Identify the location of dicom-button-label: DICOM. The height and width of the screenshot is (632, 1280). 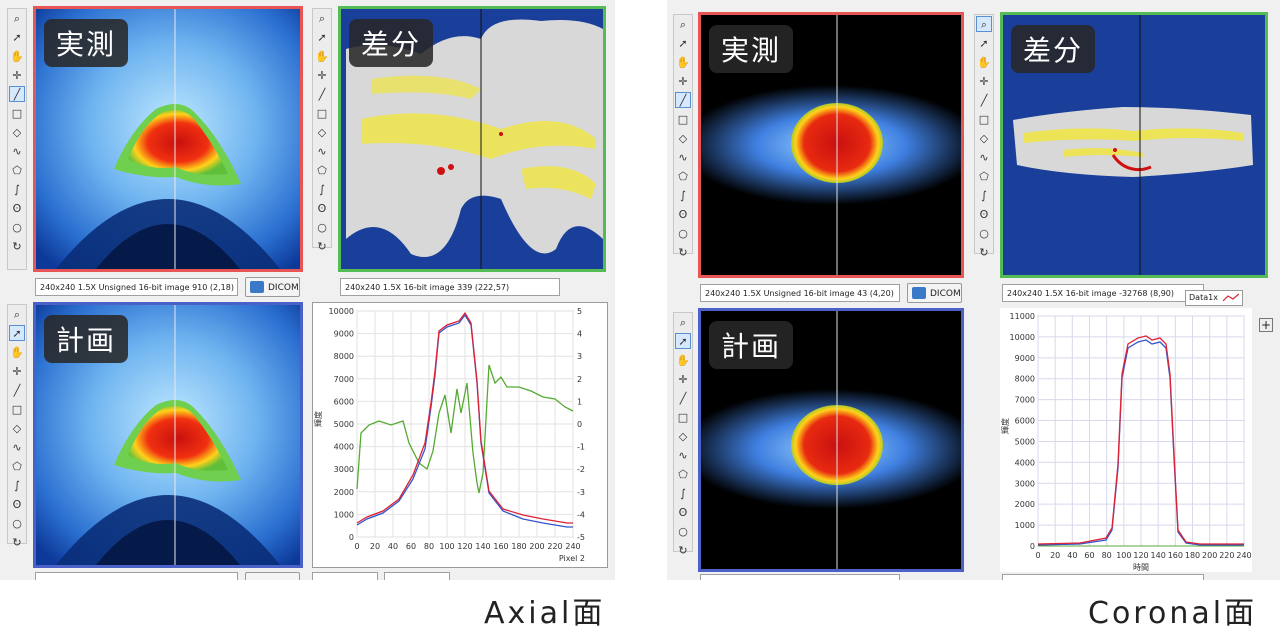
(945, 294).